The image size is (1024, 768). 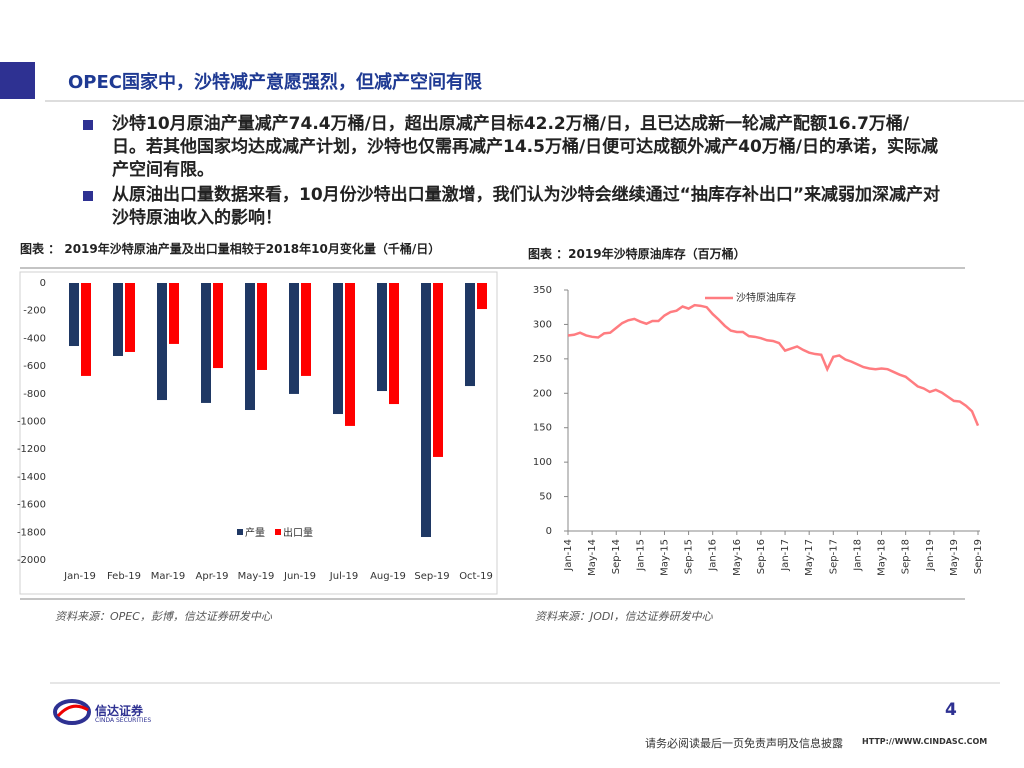 I want to click on x-tick-label: May-16, so click(x=737, y=557).